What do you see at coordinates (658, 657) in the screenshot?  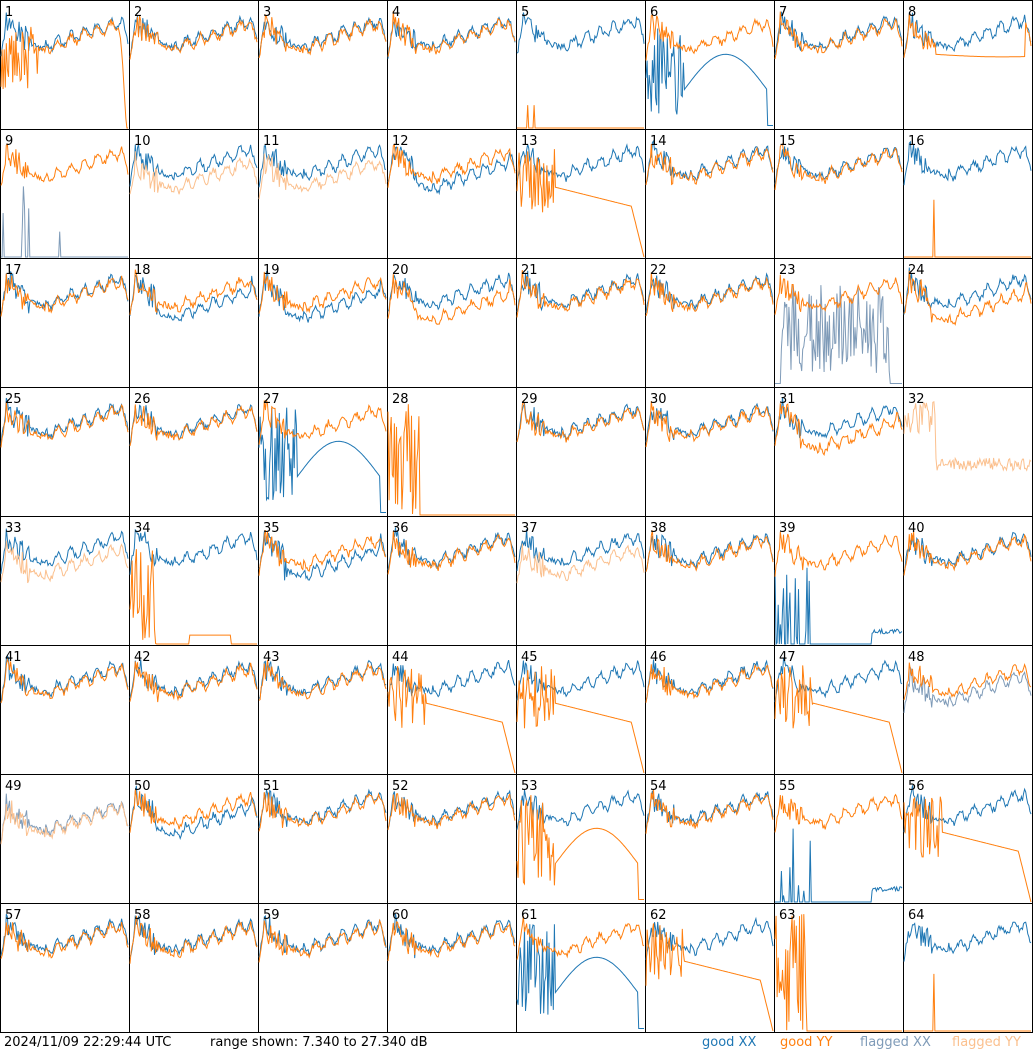 I see `panel-label: 46` at bounding box center [658, 657].